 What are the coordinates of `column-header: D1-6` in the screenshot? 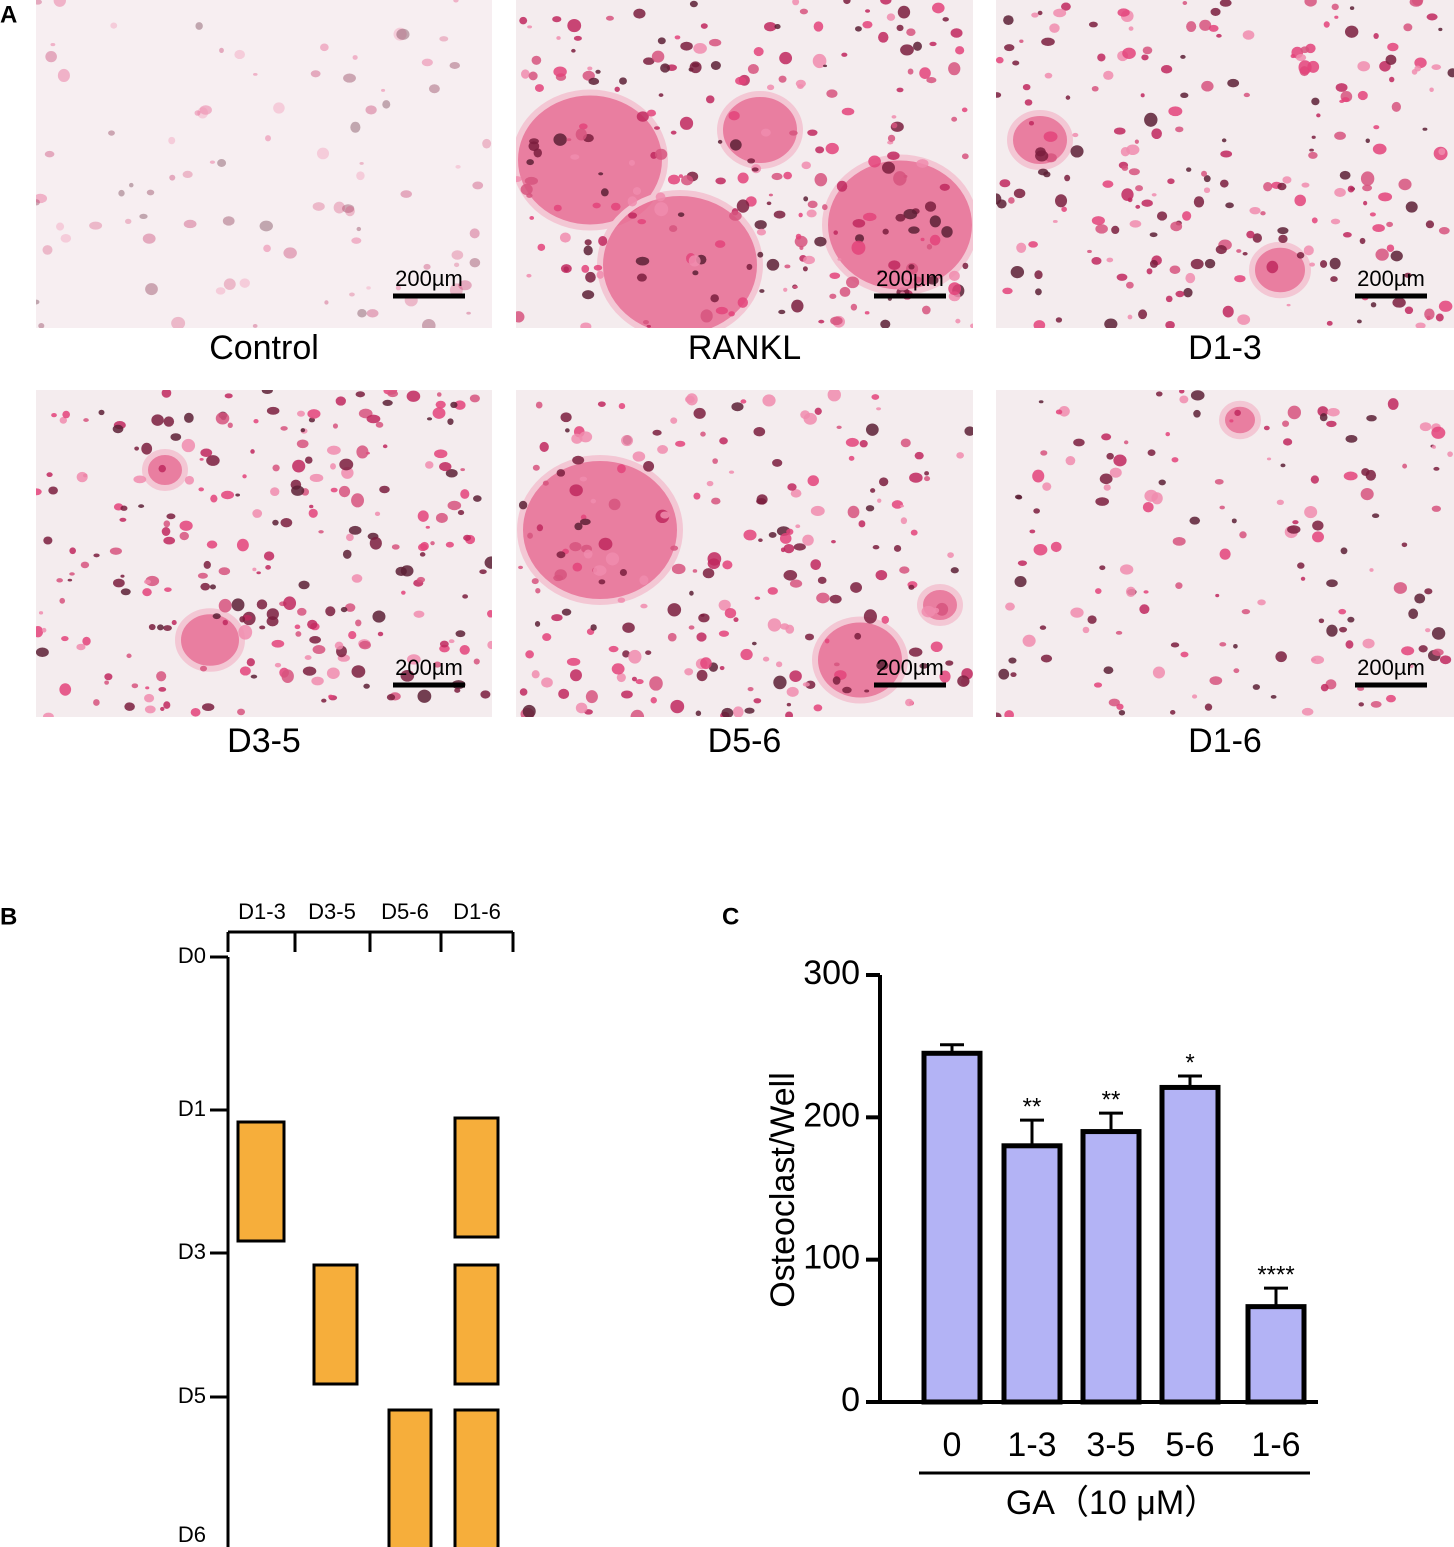 It's located at (477, 911).